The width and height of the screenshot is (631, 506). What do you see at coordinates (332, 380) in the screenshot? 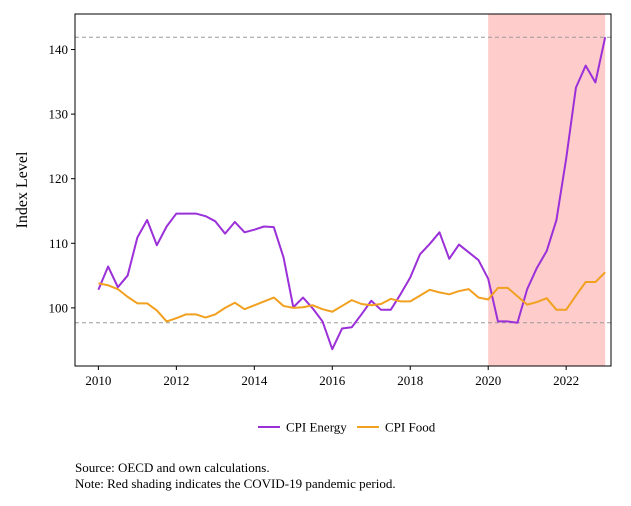
I see `x-tick-label: 2016` at bounding box center [332, 380].